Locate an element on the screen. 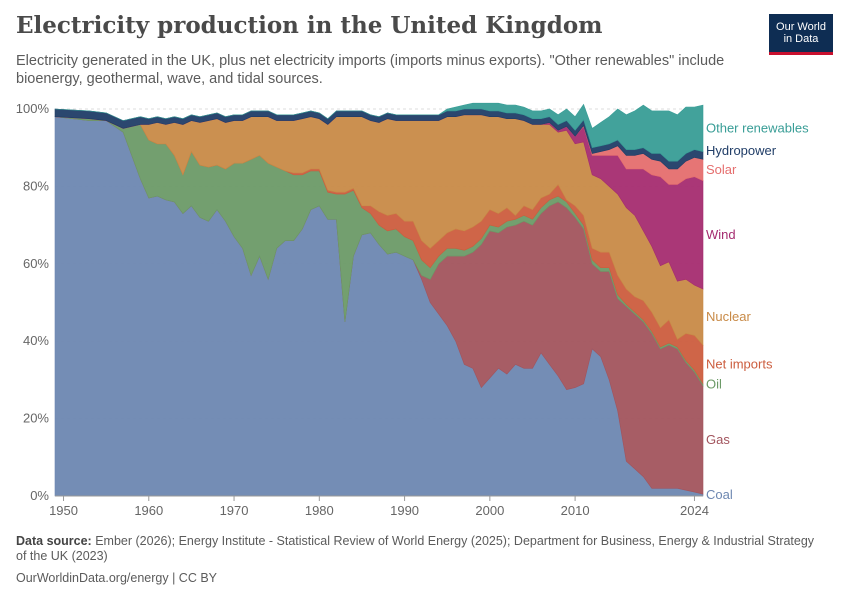 This screenshot has height=600, width=850. y-tick-label: 80% is located at coordinates (36, 185).